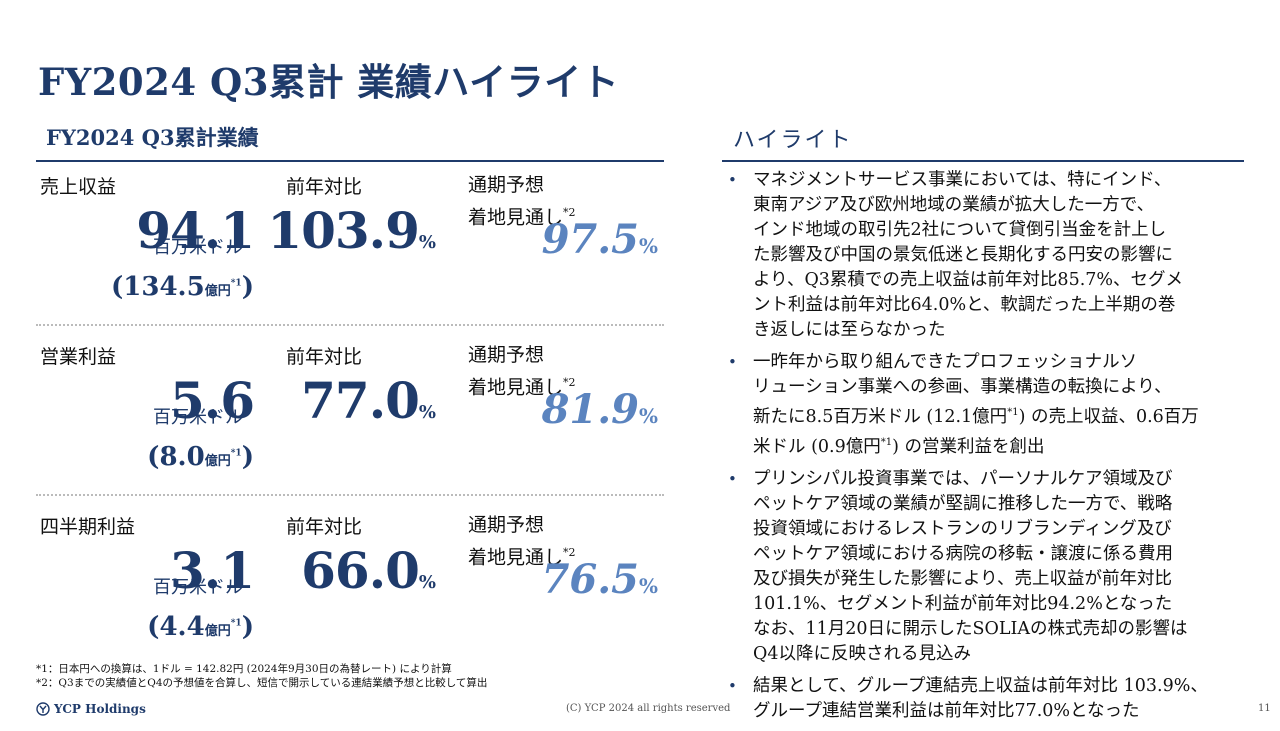 The height and width of the screenshot is (731, 1280). Describe the element at coordinates (351, 230) in the screenshot. I see `yoy-value: 103.9%` at that location.